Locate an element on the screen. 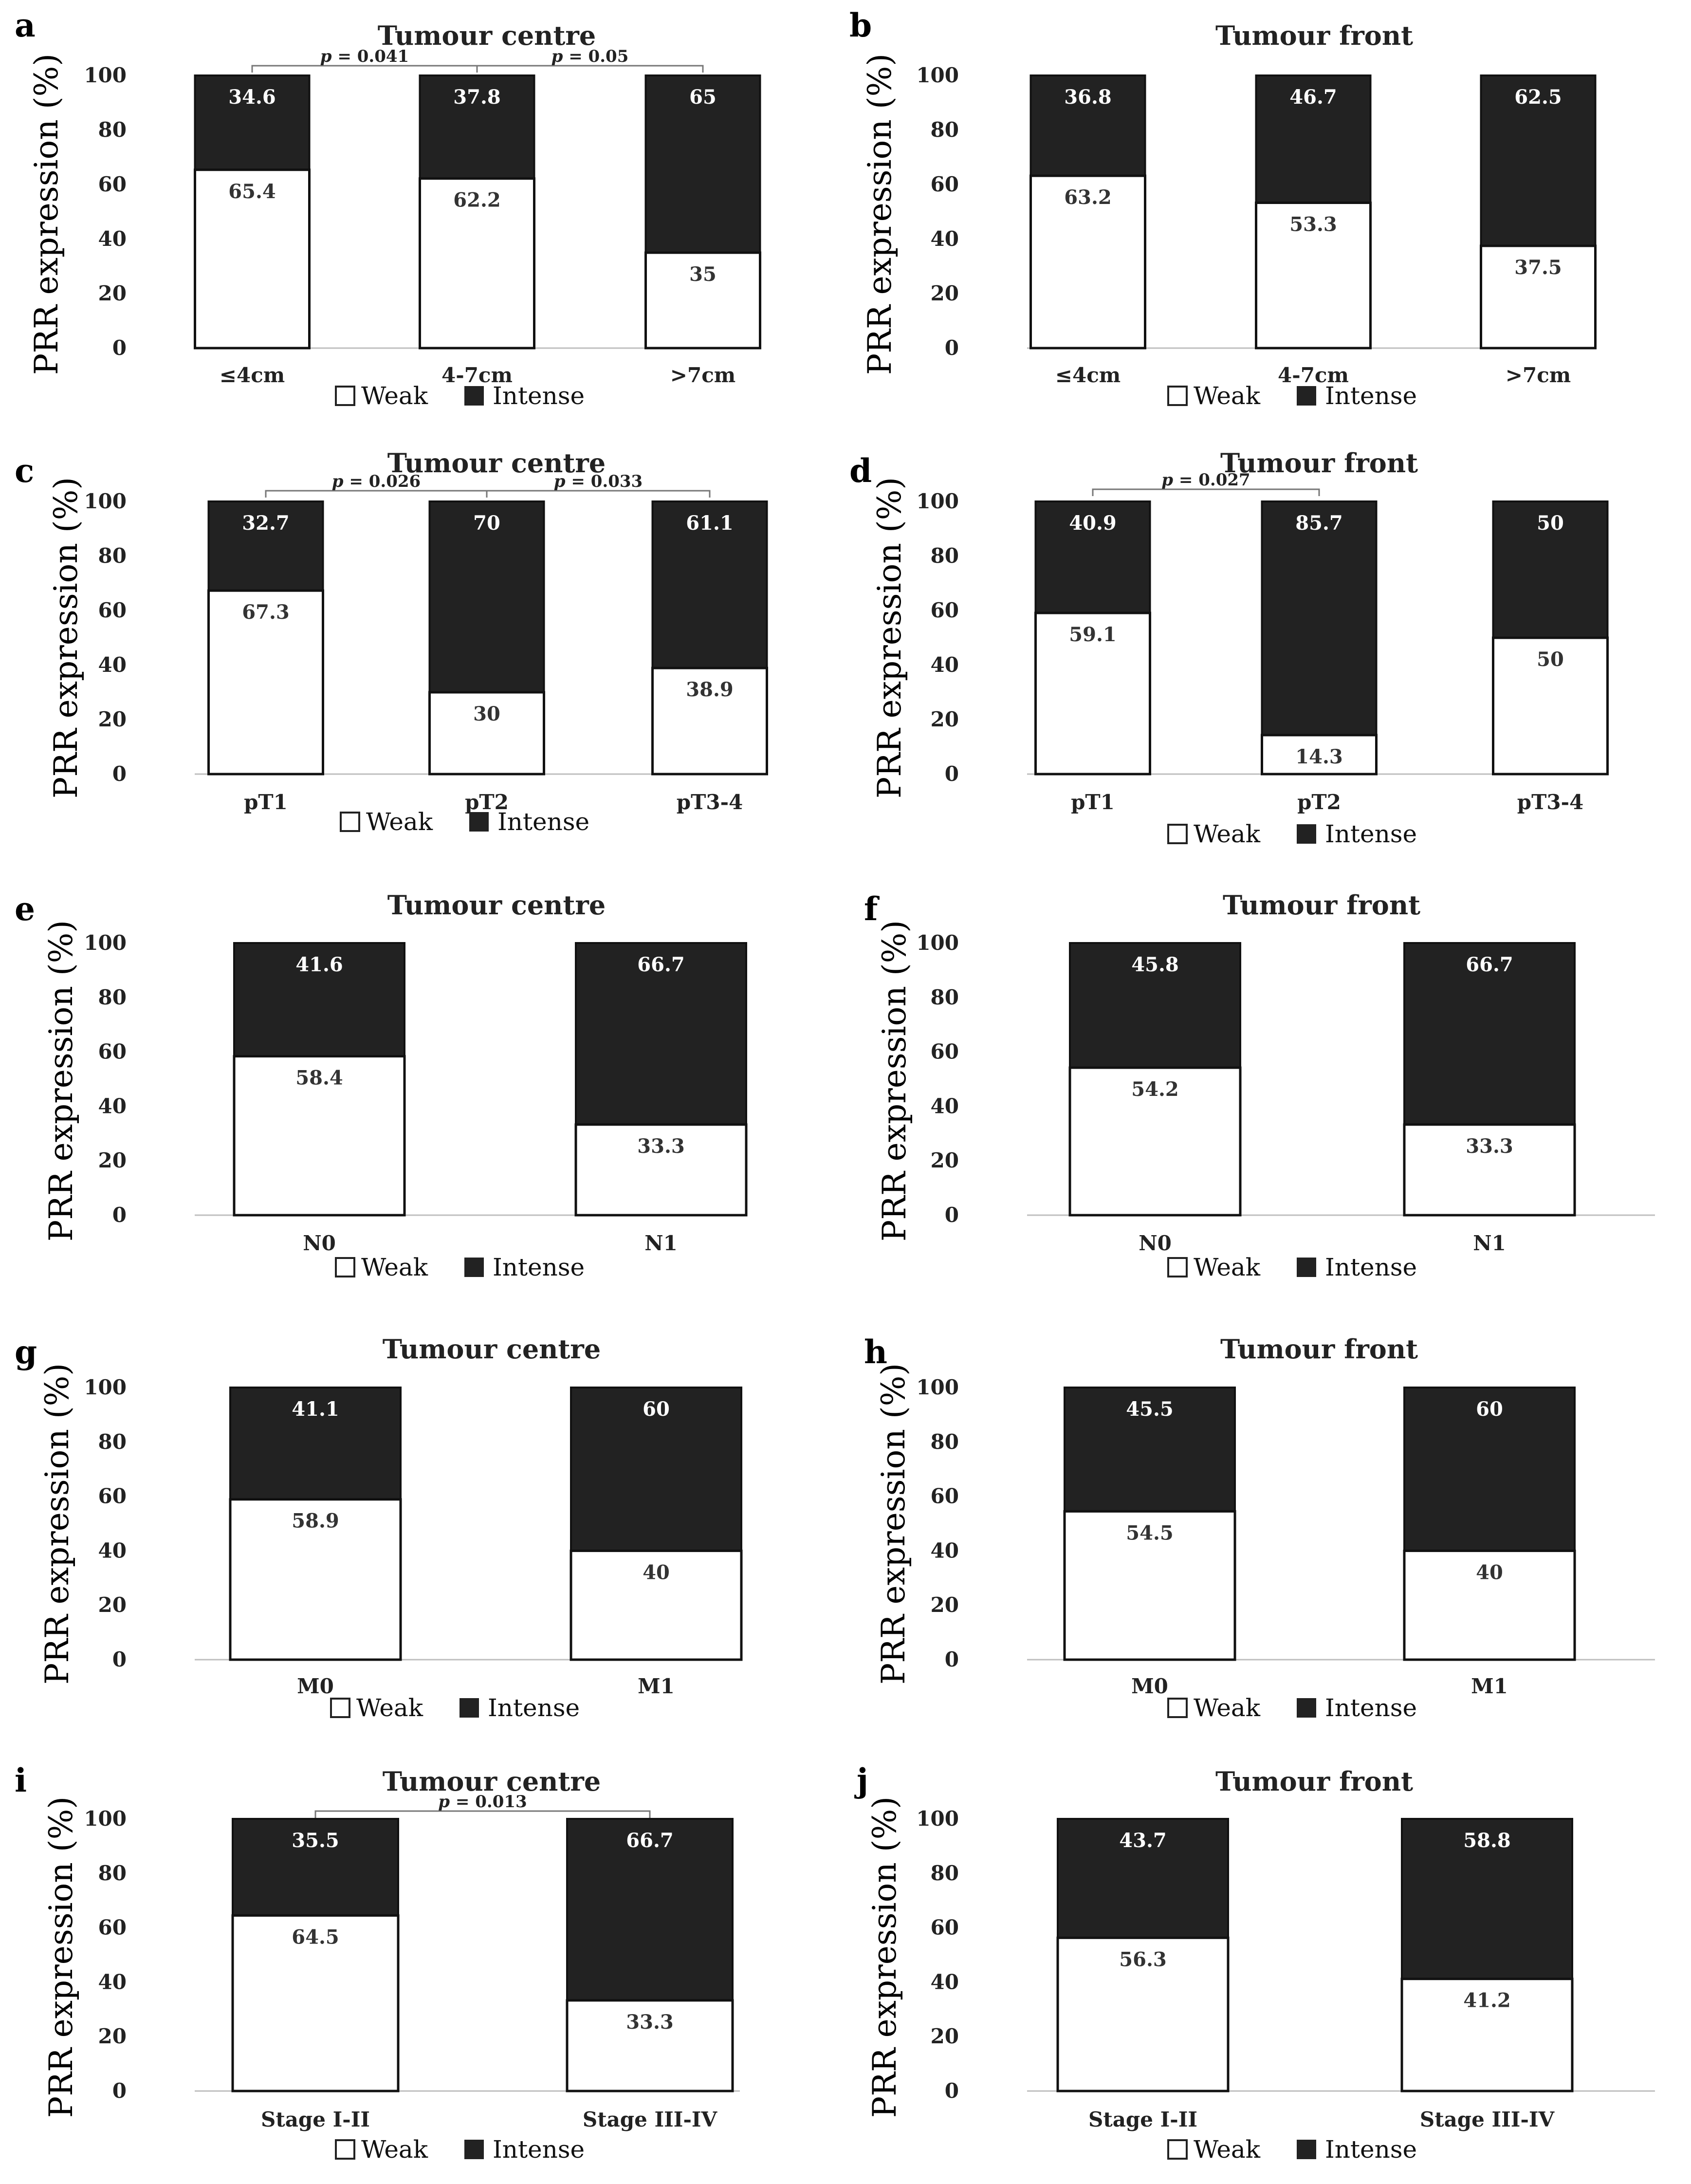 This screenshot has height=2184, width=1691. data-label-weak: 58.9 is located at coordinates (315, 1521).